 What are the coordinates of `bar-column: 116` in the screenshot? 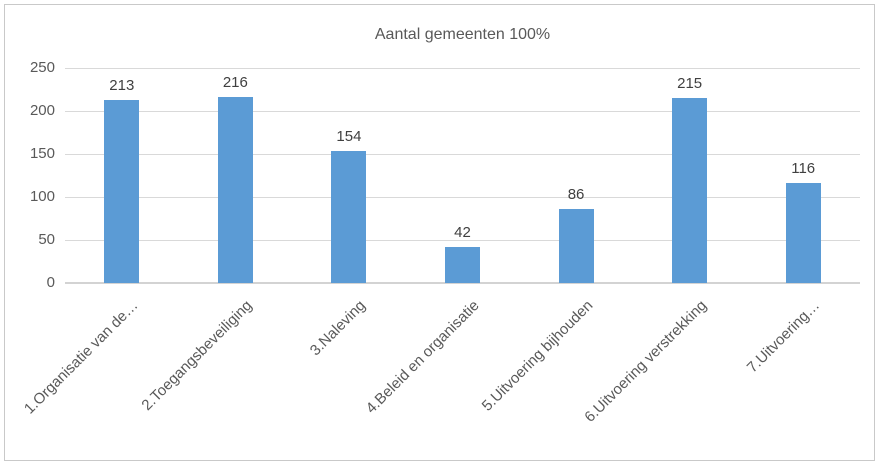 It's located at (803, 175).